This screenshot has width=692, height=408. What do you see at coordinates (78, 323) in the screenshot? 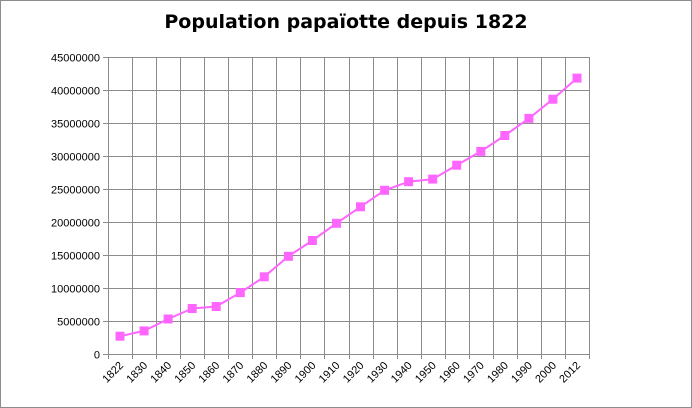
I see `y-tick-label: 5000000` at bounding box center [78, 323].